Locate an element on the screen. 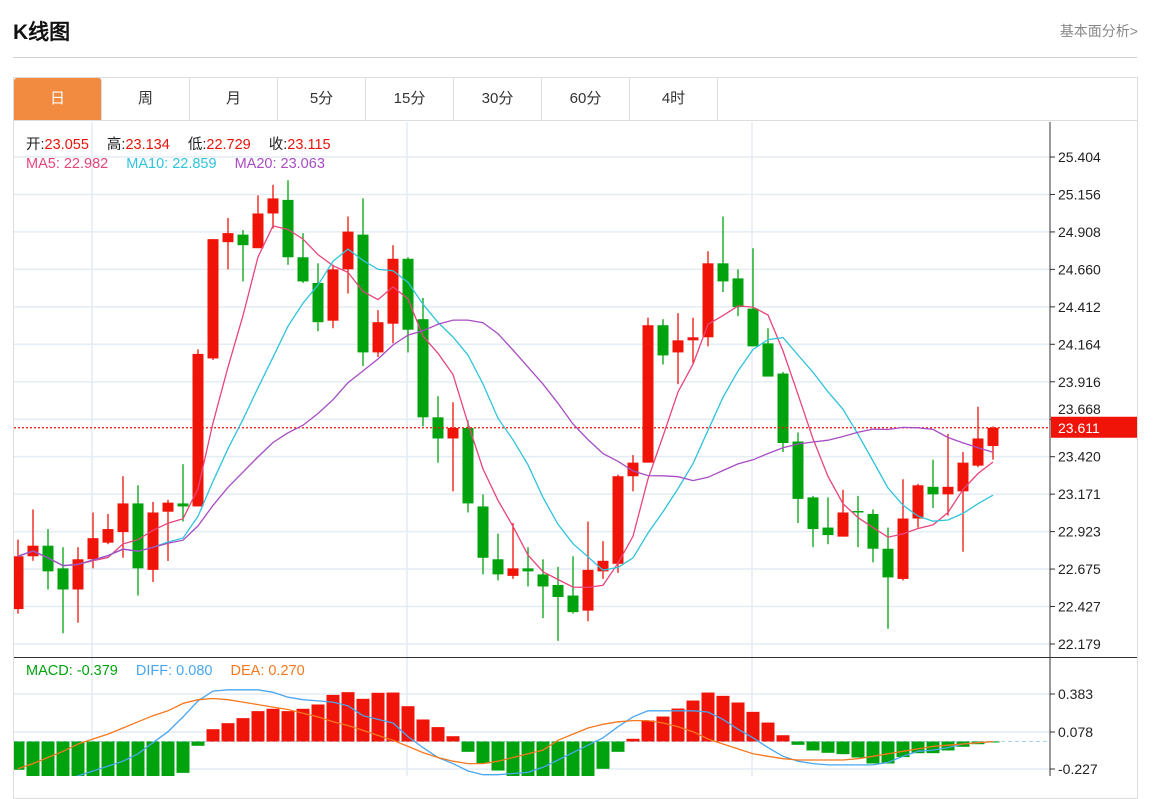  price-tick-label: 22.675 is located at coordinates (1079, 569).